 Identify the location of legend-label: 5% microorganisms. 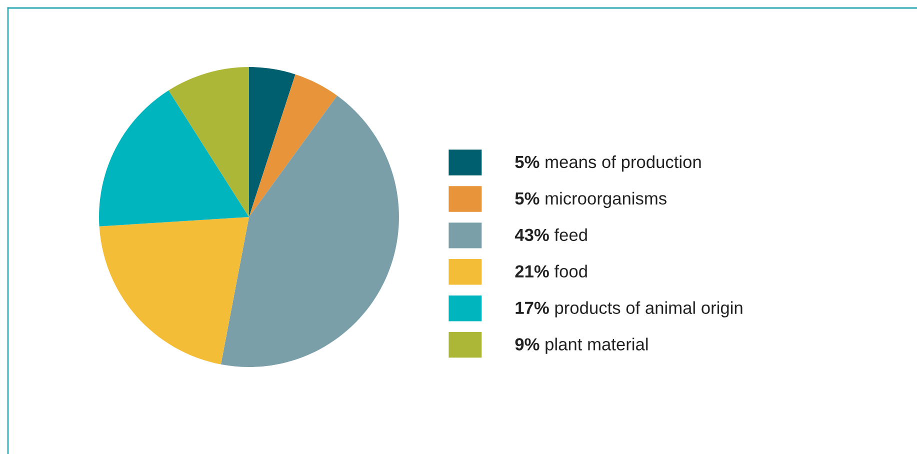
(590, 200).